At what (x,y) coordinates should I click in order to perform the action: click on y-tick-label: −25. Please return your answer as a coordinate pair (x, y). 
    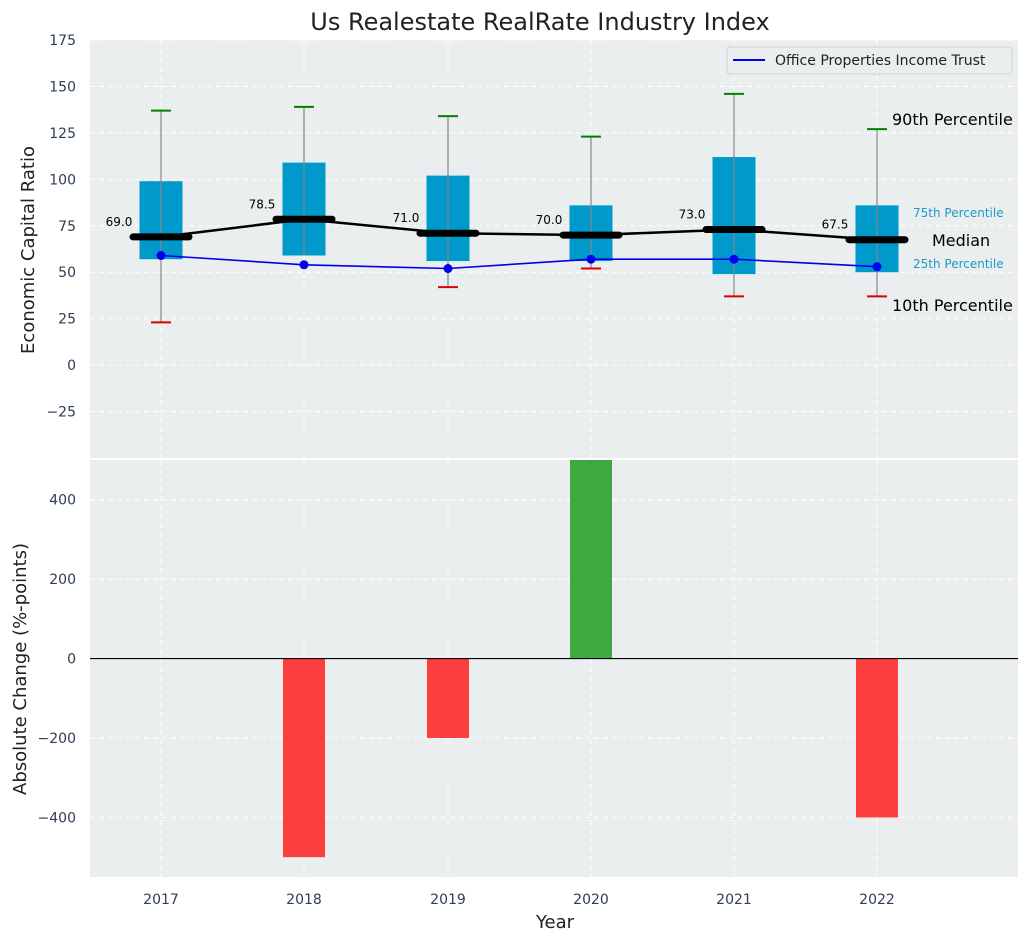
    Looking at the image, I should click on (61, 413).